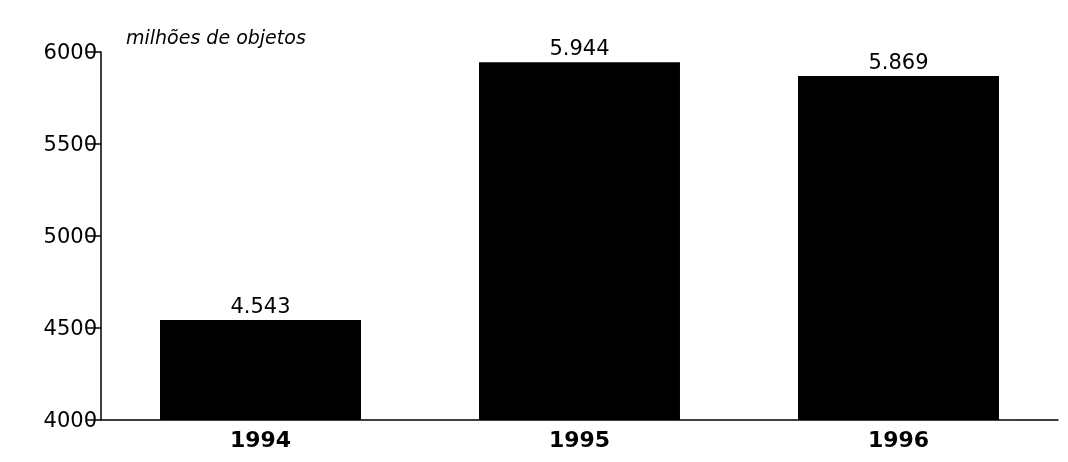 This screenshot has height=462, width=1068. What do you see at coordinates (898, 439) in the screenshot?
I see `x-tick-label: 1996` at bounding box center [898, 439].